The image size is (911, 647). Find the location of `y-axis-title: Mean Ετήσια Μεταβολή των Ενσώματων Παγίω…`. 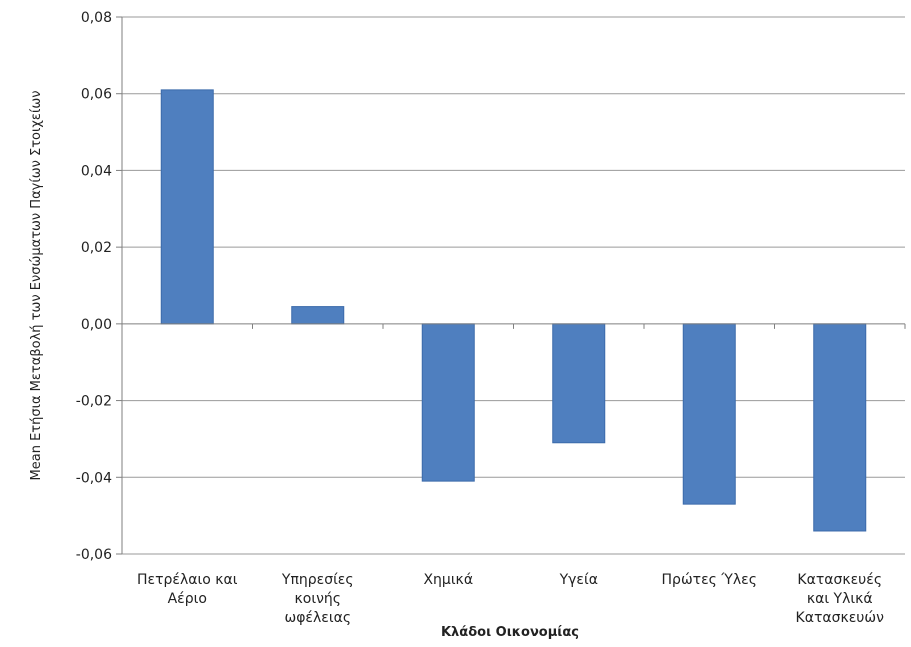

y-axis-title: Mean Ετήσια Μεταβολή των Ενσώματων Παγίω… is located at coordinates (36, 286).